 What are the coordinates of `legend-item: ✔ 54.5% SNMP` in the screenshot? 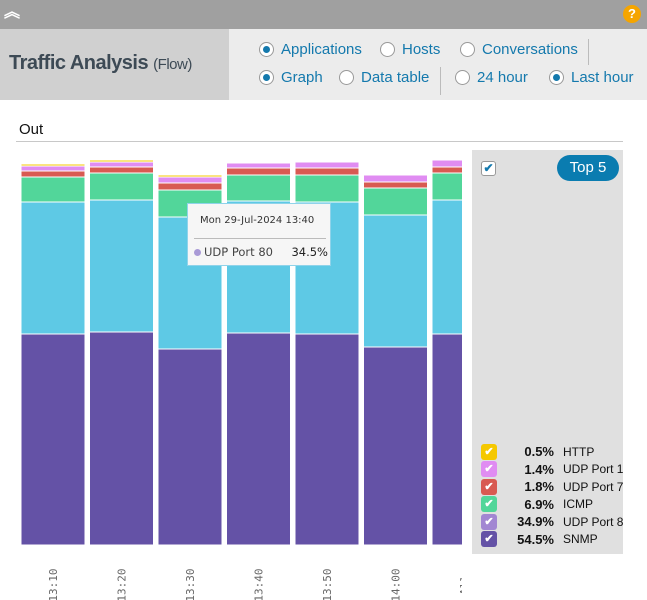 It's located at (539, 539).